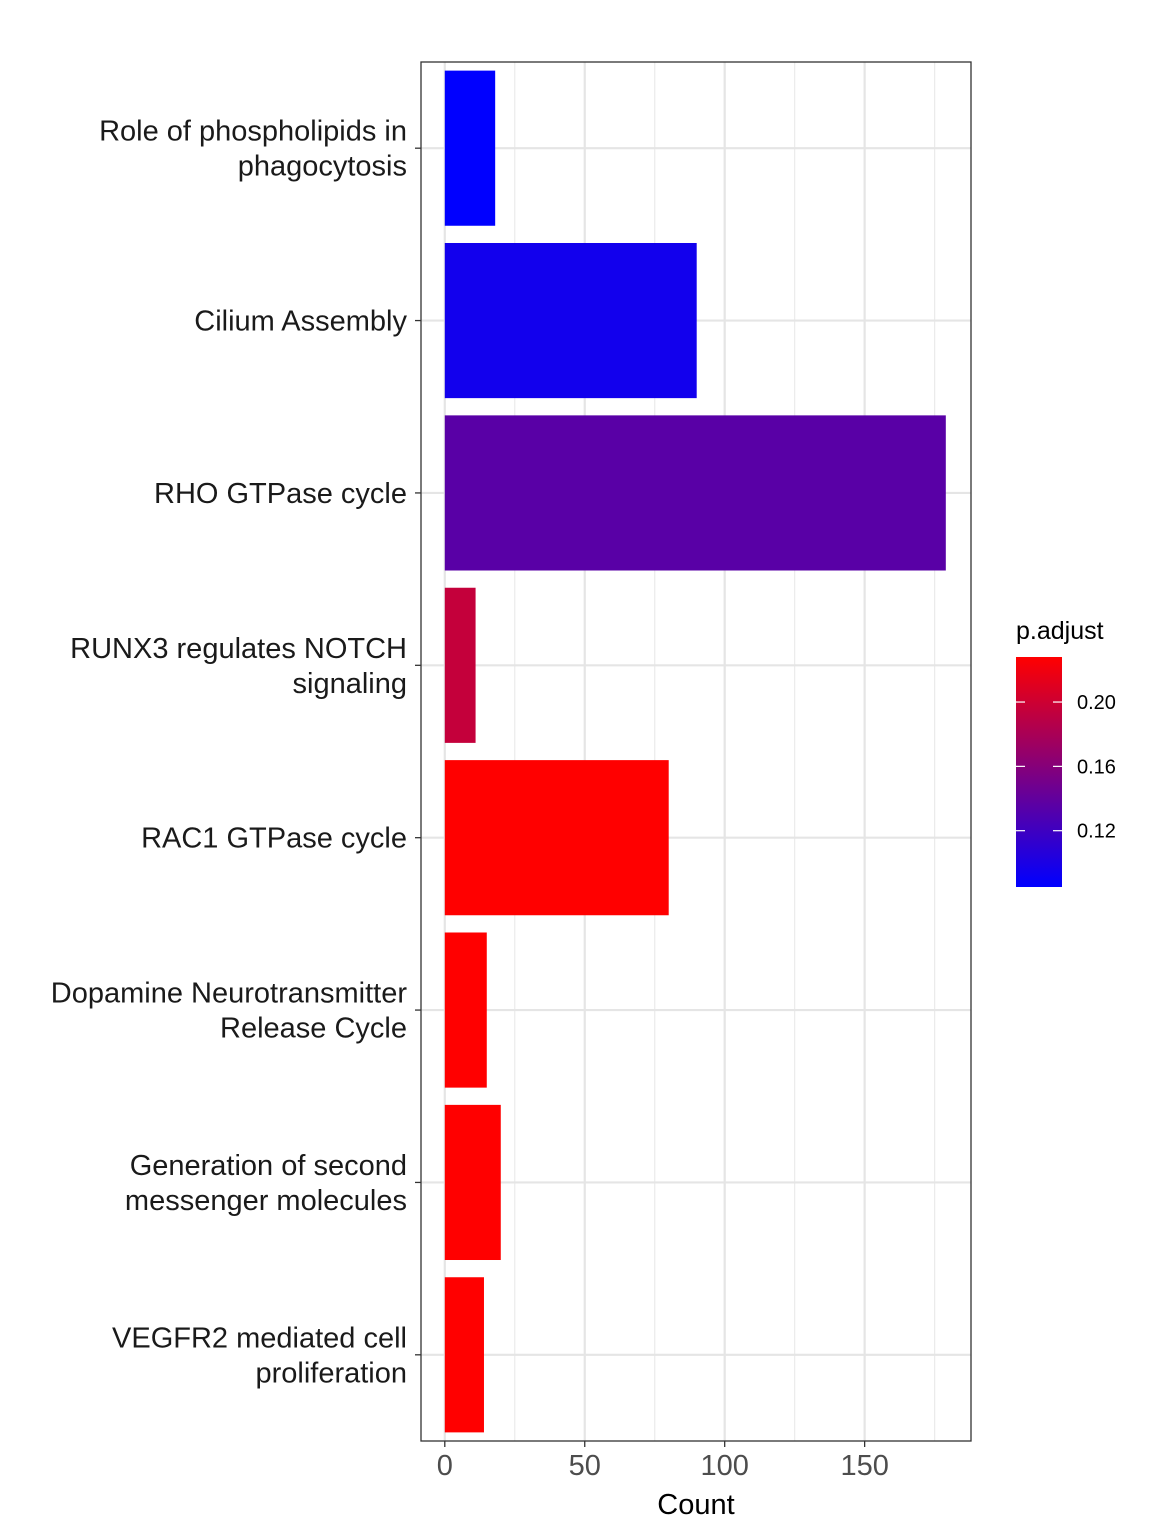 The height and width of the screenshot is (1536, 1152). Describe the element at coordinates (253, 149) in the screenshot. I see `y-tick-label: Role of phospholipids in phagocytosis` at that location.